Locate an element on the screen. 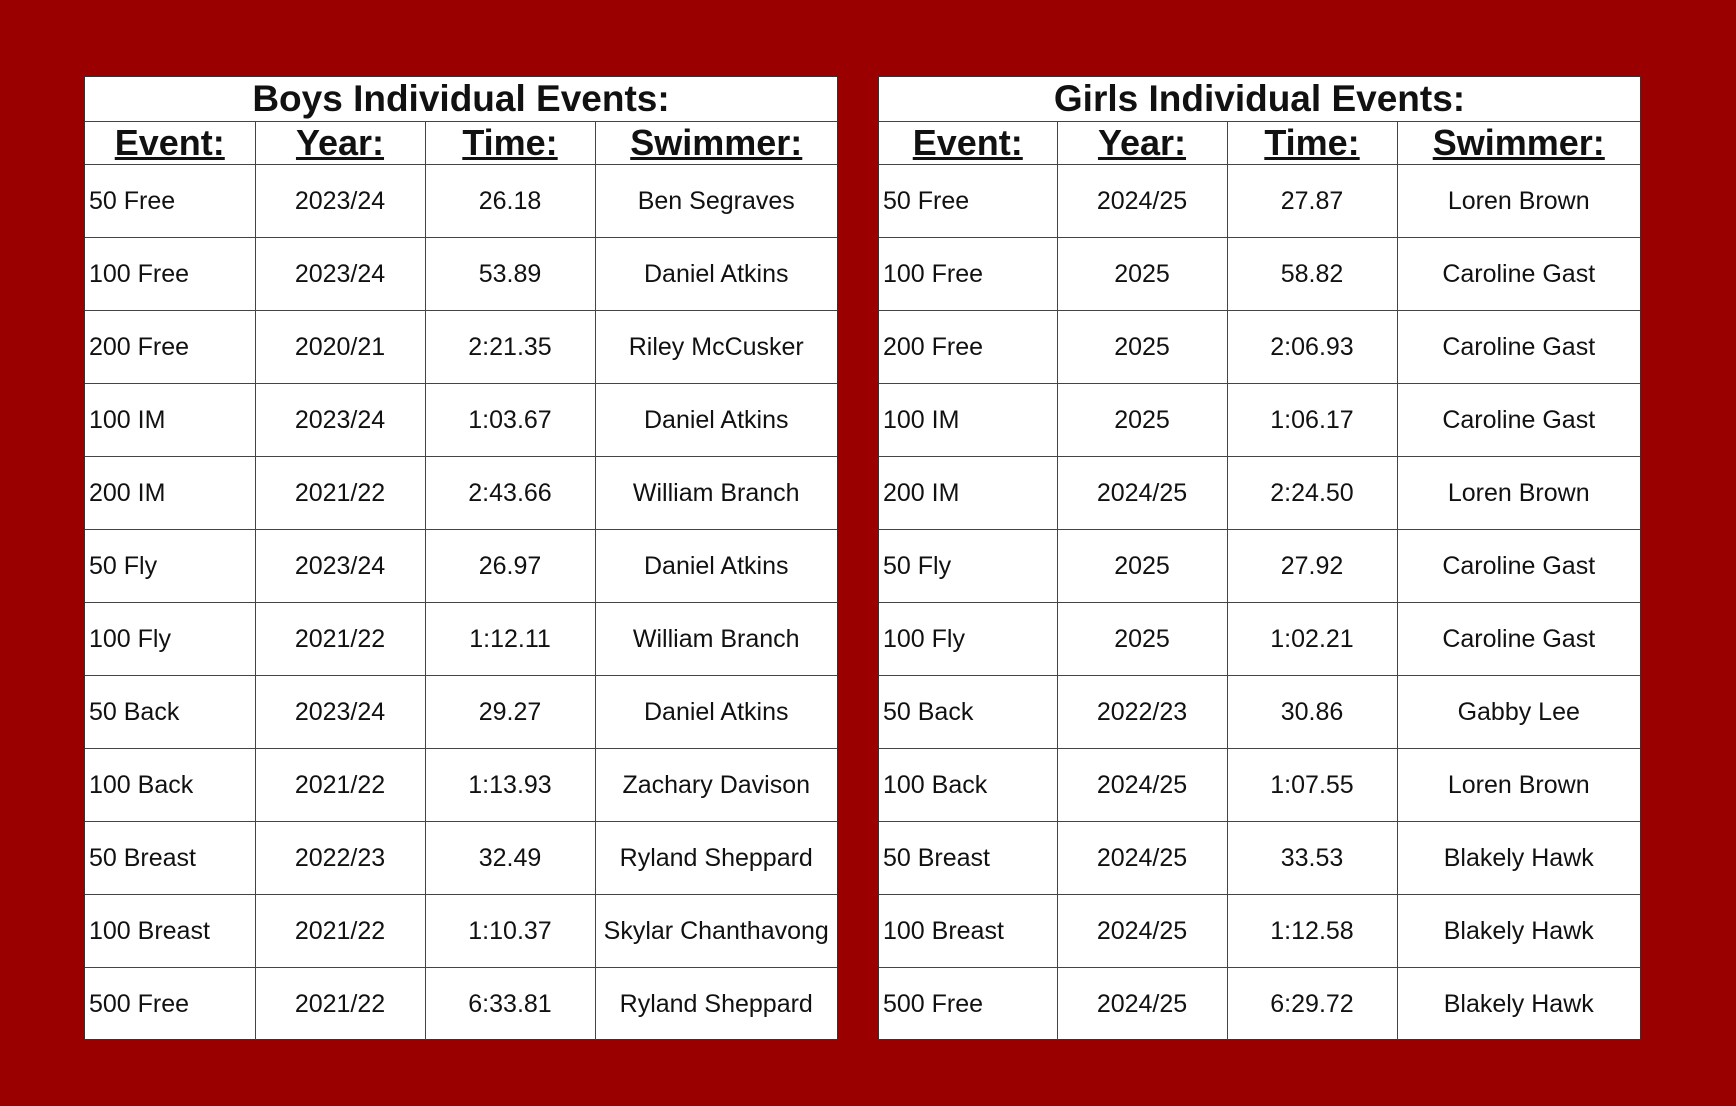 The width and height of the screenshot is (1736, 1106). event-cell: 100 IM is located at coordinates (170, 420).